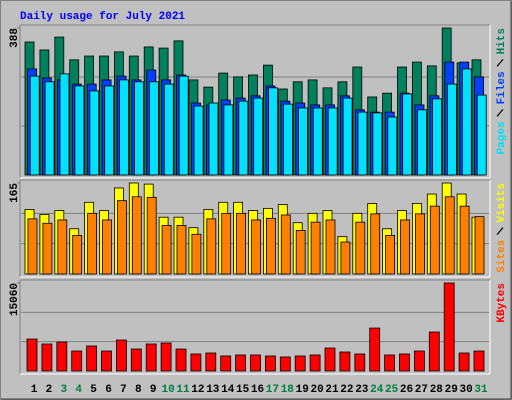  Describe the element at coordinates (63, 390) in the screenshot. I see `x-tick-label: 3` at that location.